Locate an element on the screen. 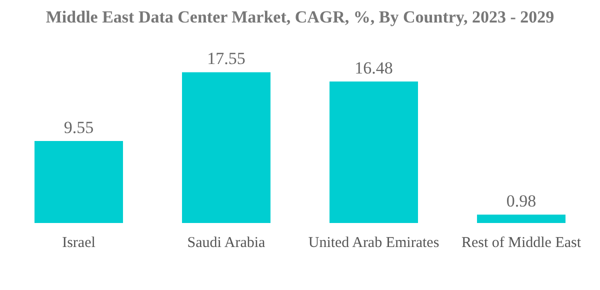  data-label: 16.48 is located at coordinates (373, 68).